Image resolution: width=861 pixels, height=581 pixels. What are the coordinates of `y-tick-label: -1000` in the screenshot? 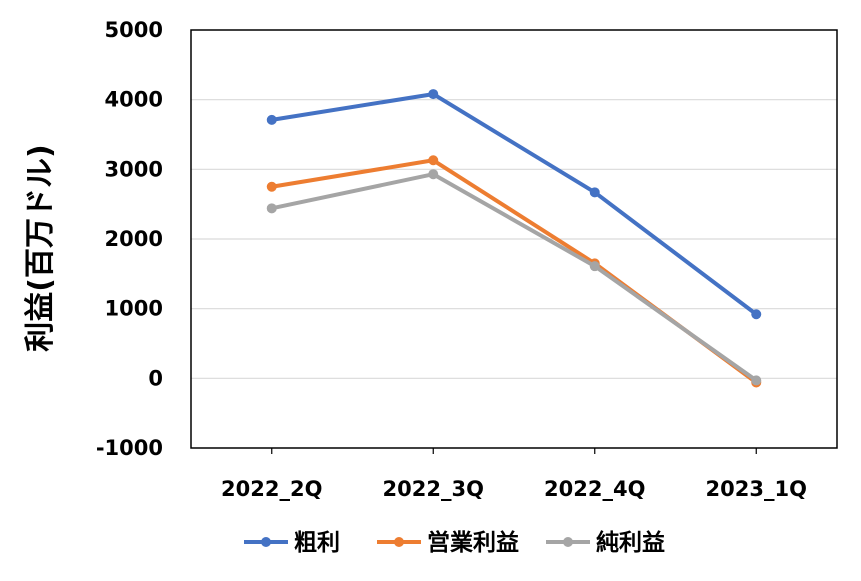 It's located at (129, 448).